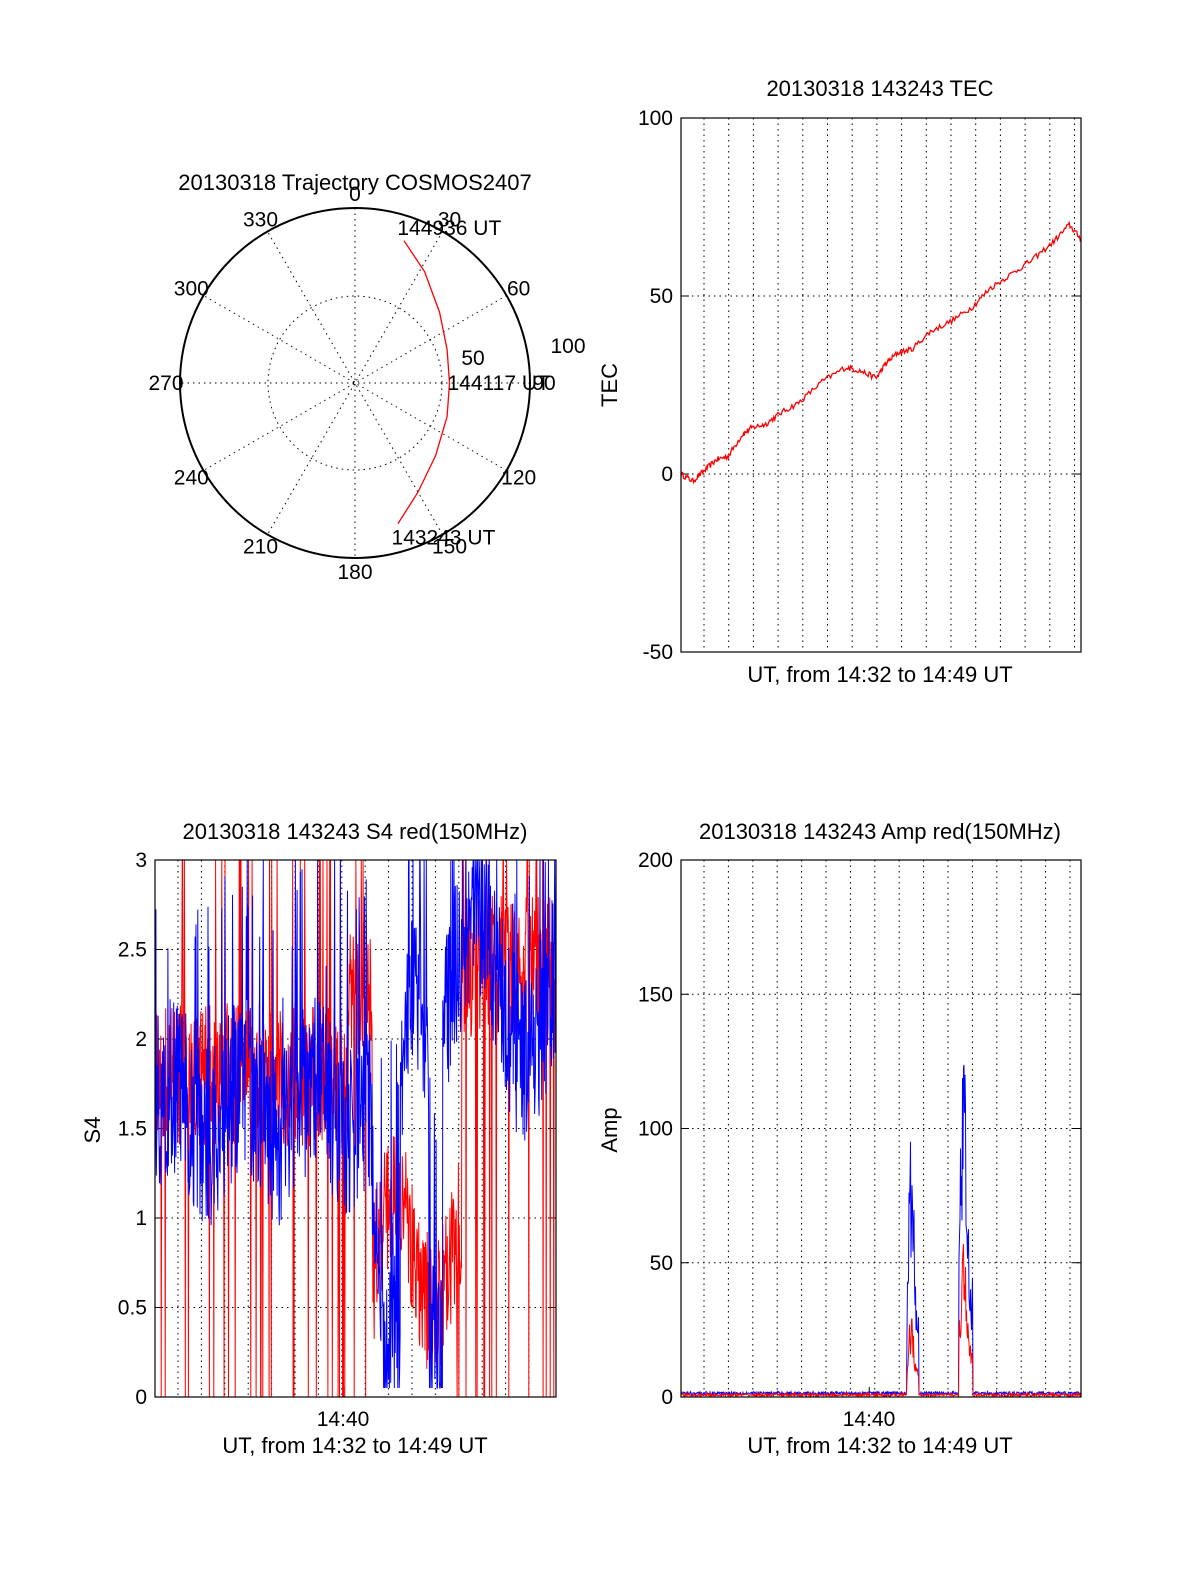  Describe the element at coordinates (881, 352) in the screenshot. I see `tec-series-line` at that location.